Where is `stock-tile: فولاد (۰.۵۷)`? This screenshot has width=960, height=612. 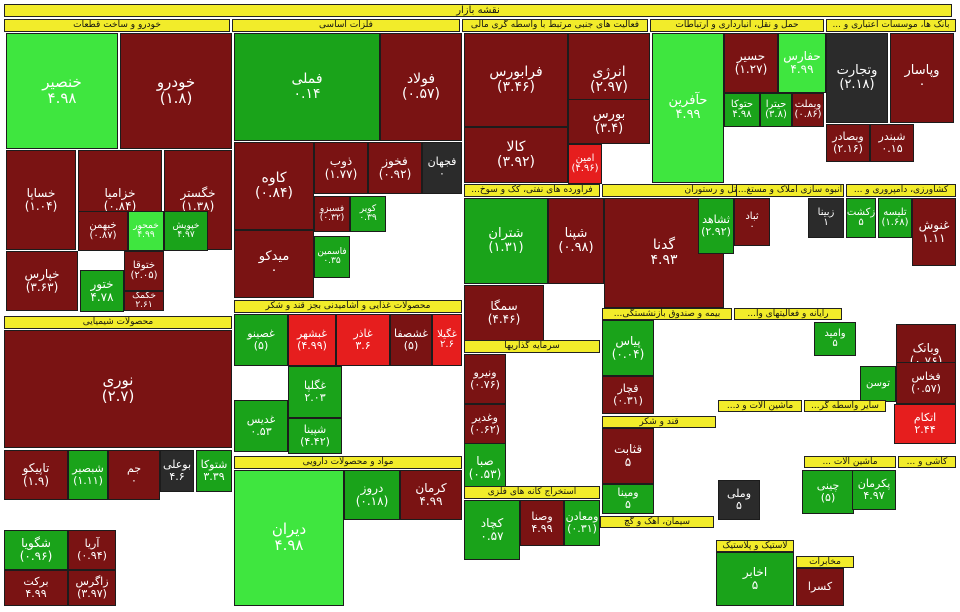 stock-tile: فولاد (۰.۵۷) is located at coordinates (421, 87).